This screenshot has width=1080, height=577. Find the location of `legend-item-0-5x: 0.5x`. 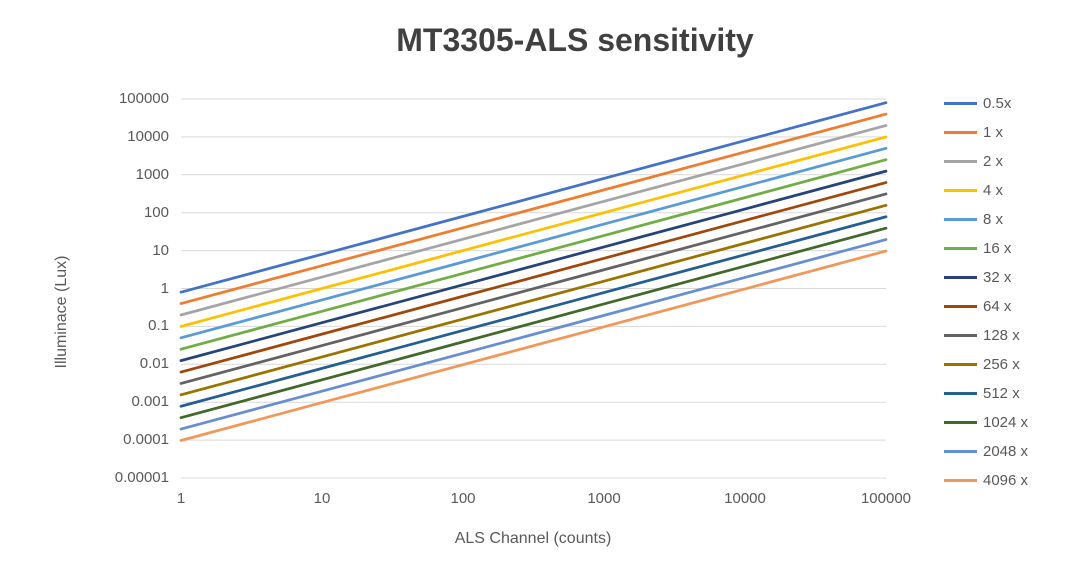

legend-item-0-5x: 0.5x is located at coordinates (978, 103).